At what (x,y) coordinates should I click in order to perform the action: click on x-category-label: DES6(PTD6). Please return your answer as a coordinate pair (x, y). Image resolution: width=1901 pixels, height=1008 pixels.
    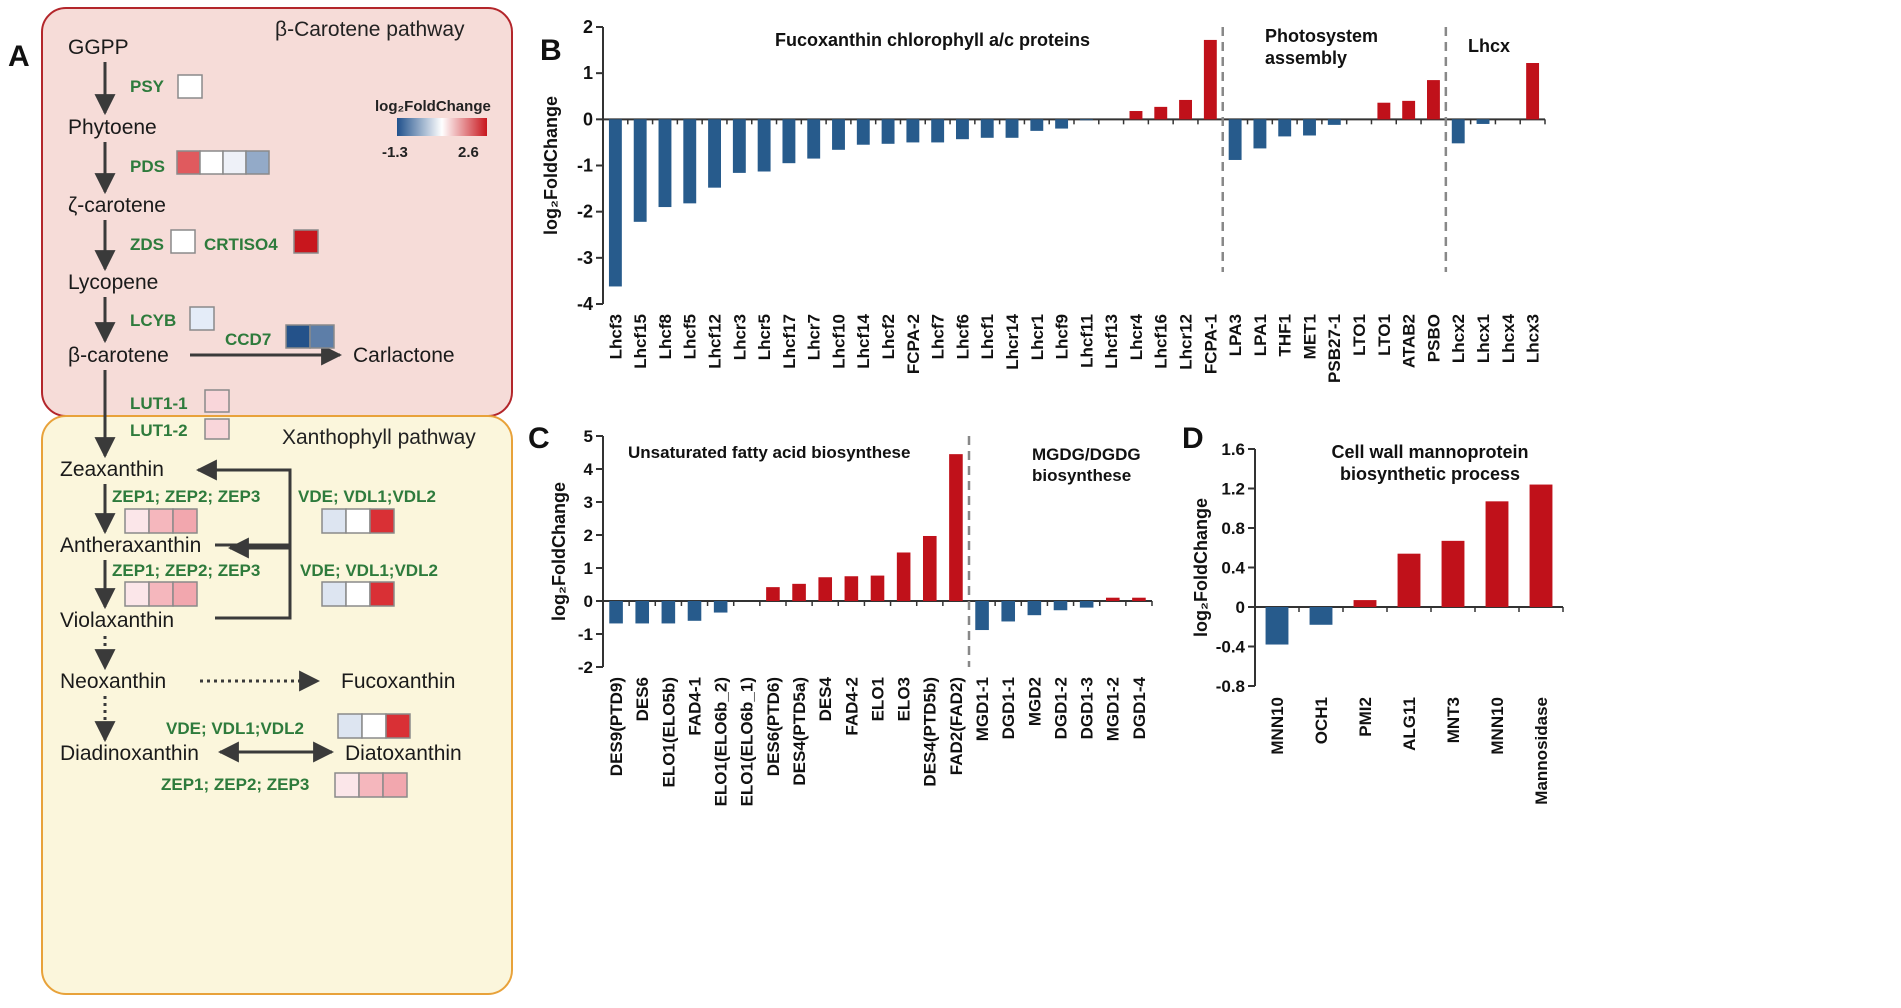
    Looking at the image, I should click on (773, 726).